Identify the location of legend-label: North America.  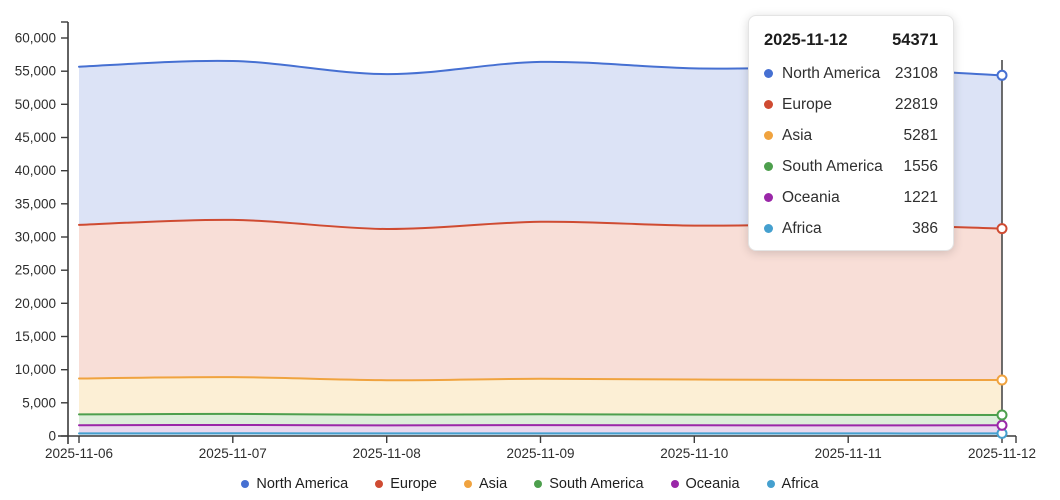
(302, 484).